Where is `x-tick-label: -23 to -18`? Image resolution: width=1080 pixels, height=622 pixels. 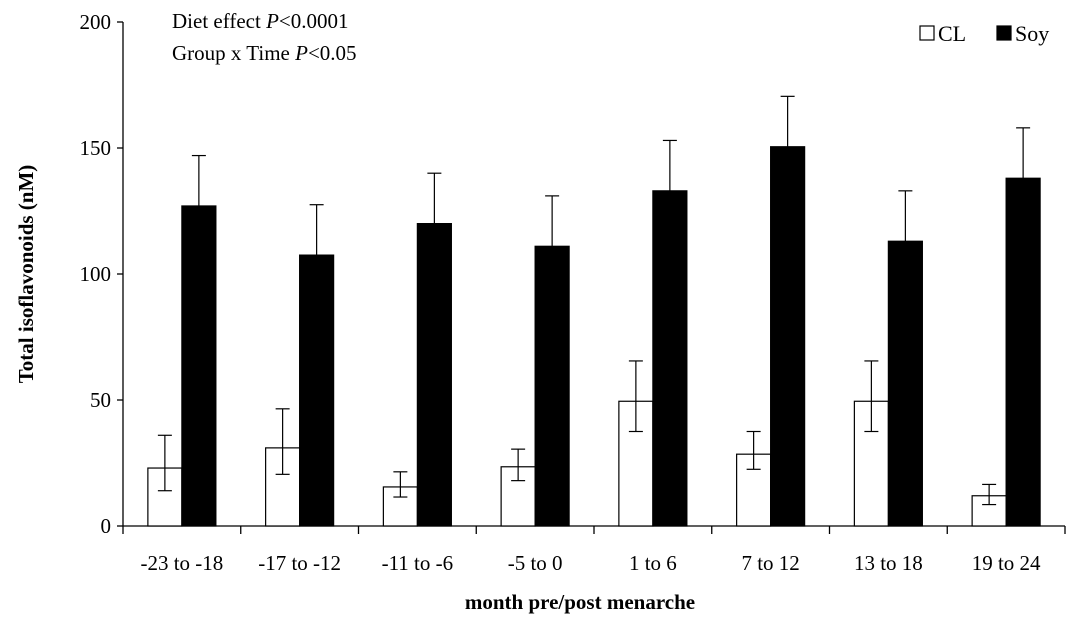
x-tick-label: -23 to -18 is located at coordinates (181, 563).